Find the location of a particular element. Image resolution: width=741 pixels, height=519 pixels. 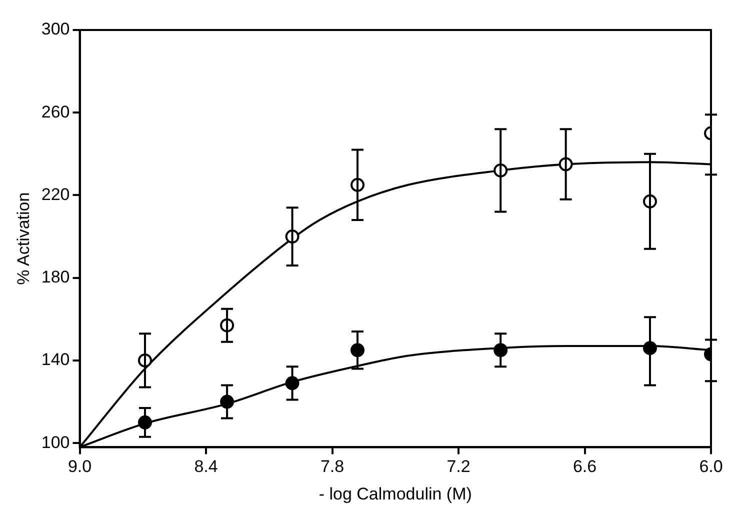

y-tick-label: 100 is located at coordinates (55, 442).